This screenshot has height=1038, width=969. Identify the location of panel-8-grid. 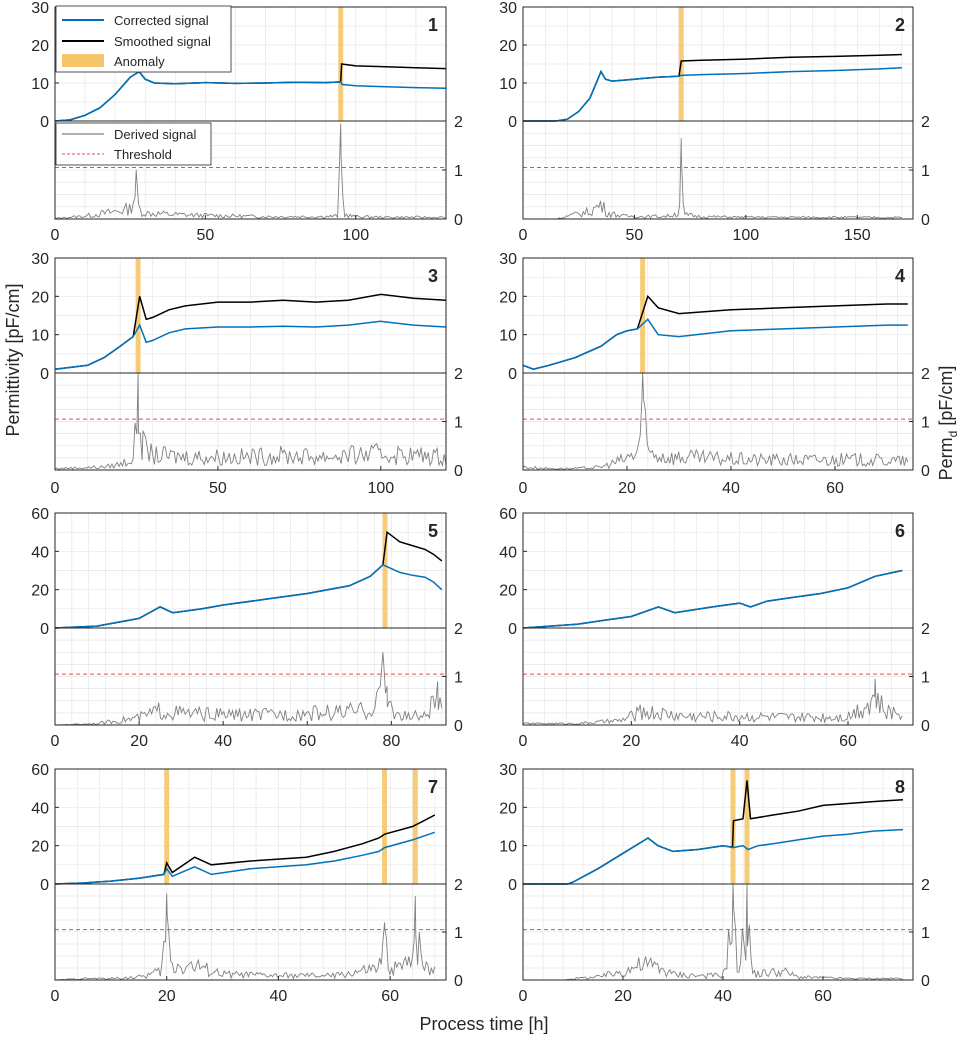
(718, 874).